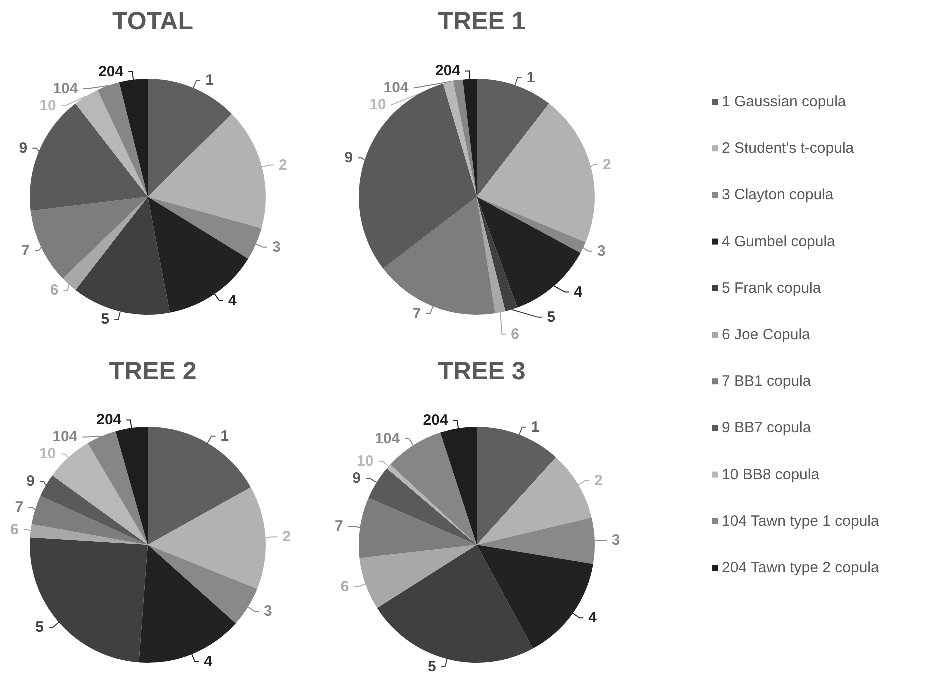  What do you see at coordinates (153, 372) in the screenshot?
I see `chart-title: TREE 2` at bounding box center [153, 372].